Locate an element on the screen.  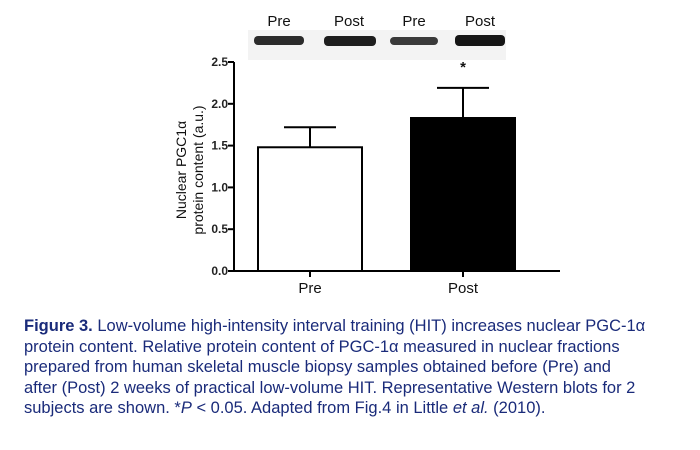
y-tick-label: 0.5 is located at coordinates (219, 229).